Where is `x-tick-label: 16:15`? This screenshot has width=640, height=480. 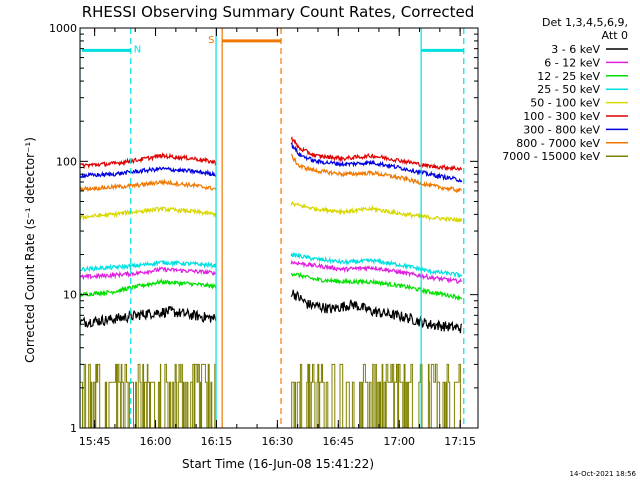 x-tick-label: 16:15 is located at coordinates (217, 441).